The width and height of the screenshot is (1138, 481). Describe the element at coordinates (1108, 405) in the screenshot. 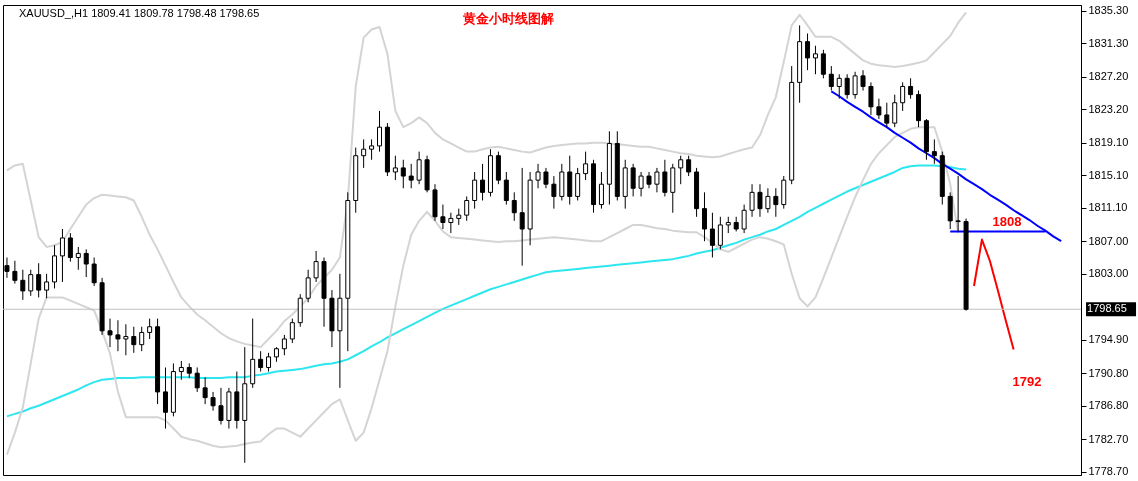

I see `y-tick-label: 1786.80` at that location.